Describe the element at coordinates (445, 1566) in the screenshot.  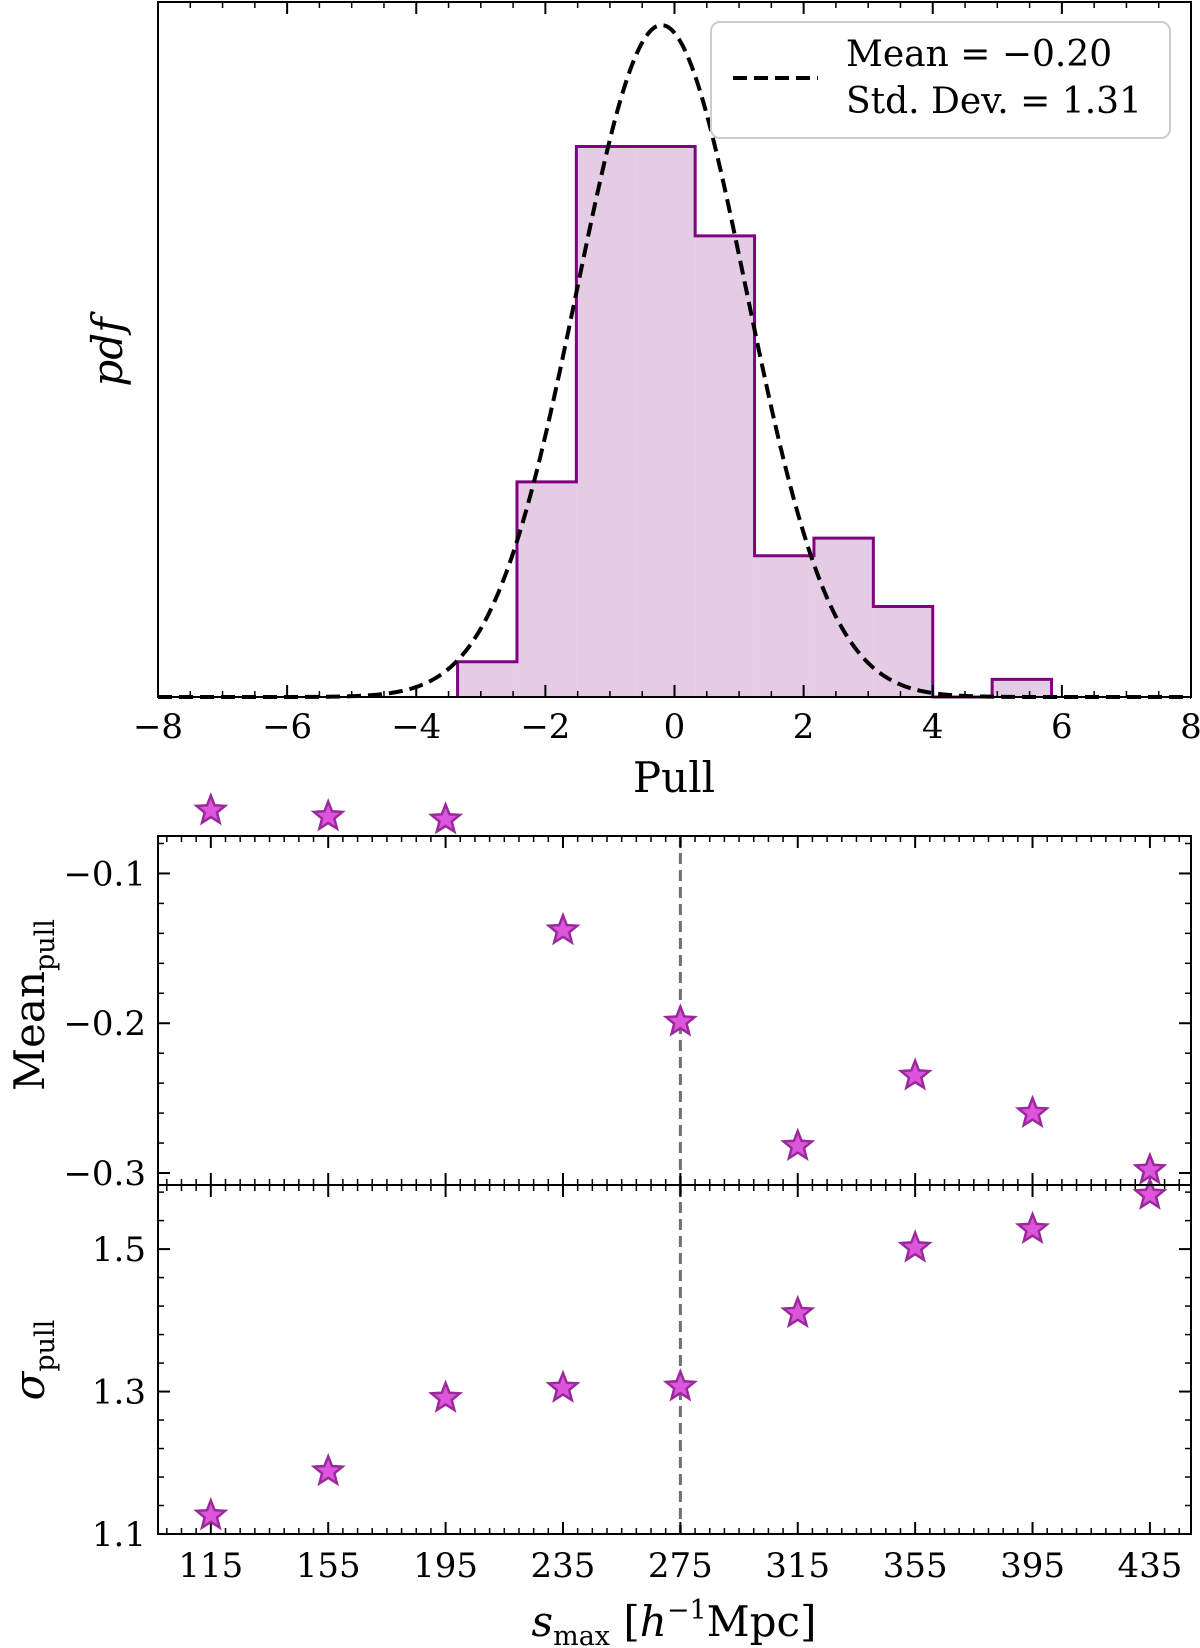
I see `x-tick-label: 195` at that location.